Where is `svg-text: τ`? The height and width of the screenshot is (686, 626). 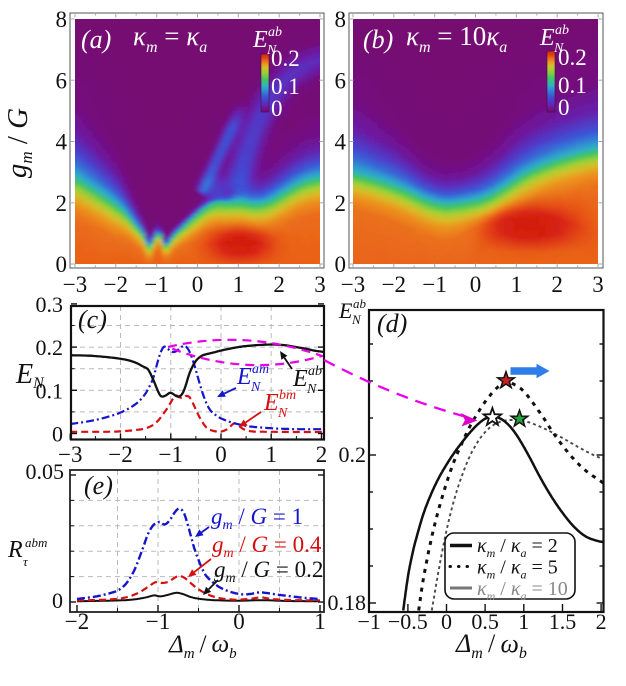 svg-text: τ is located at coordinates (26, 561).